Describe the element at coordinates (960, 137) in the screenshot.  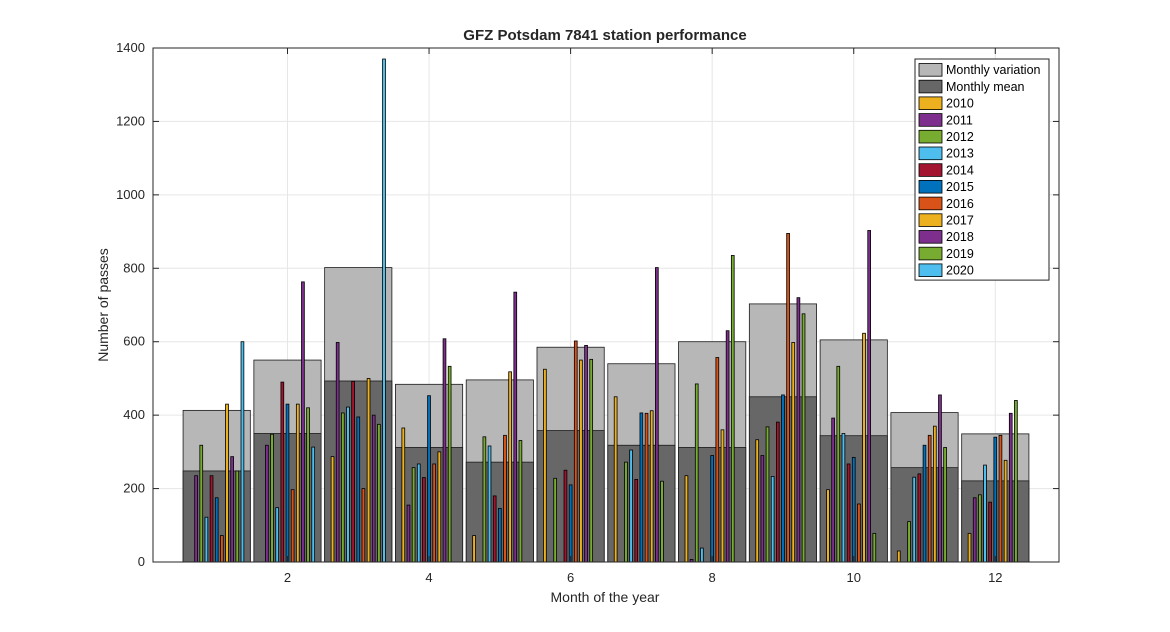
I see `legend-label-2012: 2012` at that location.